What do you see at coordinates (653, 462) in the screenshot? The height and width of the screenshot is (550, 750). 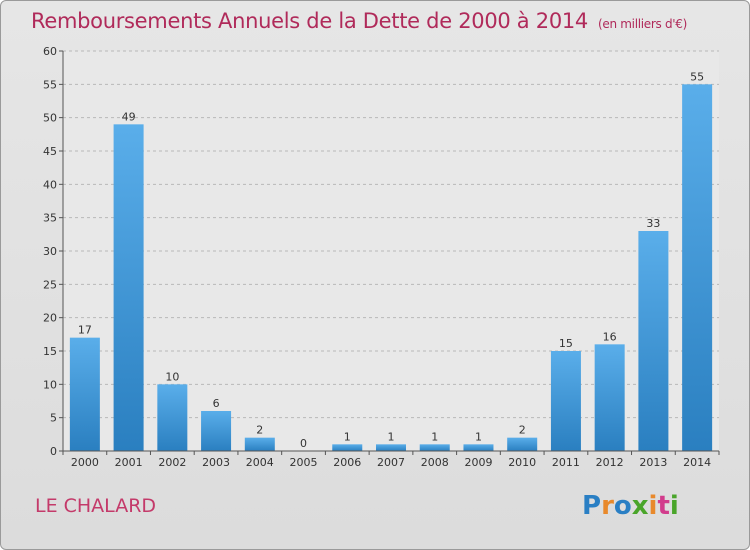 I see `x-tick-label: 2013` at bounding box center [653, 462].